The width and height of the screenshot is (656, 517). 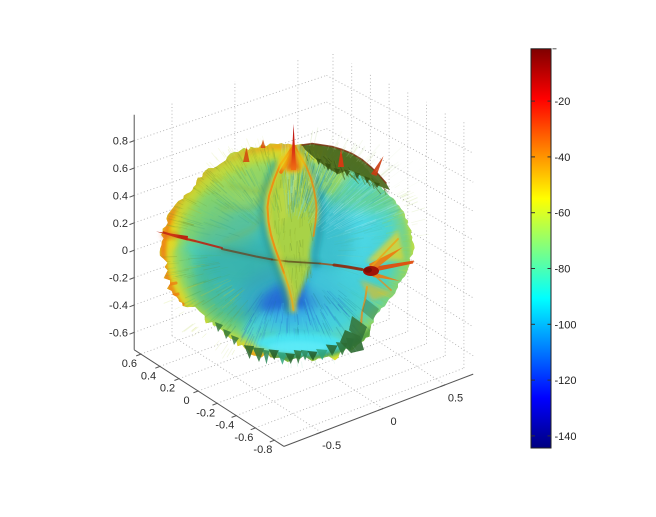 What do you see at coordinates (120, 142) in the screenshot?
I see `svg-text: 0.8` at bounding box center [120, 142].